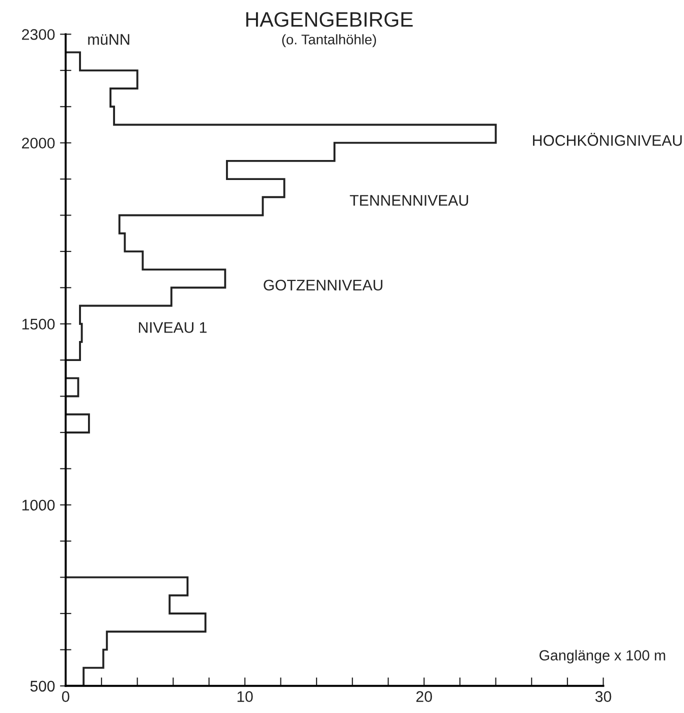  I want to click on annotation: NIVEAU 1, so click(172, 327).